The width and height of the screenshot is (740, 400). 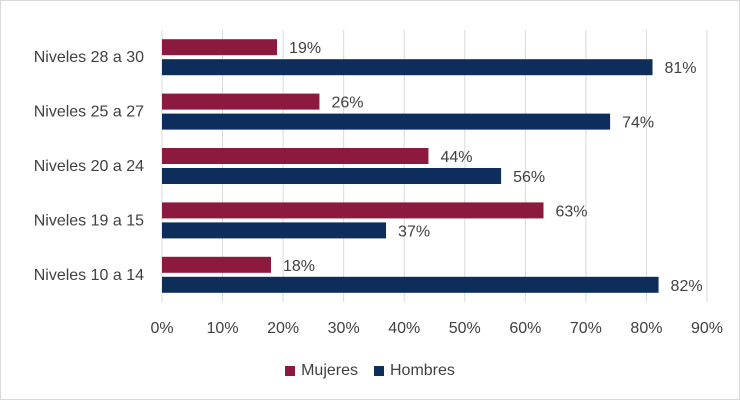 What do you see at coordinates (89, 275) in the screenshot?
I see `category-label: Niveles 10 a 14` at bounding box center [89, 275].